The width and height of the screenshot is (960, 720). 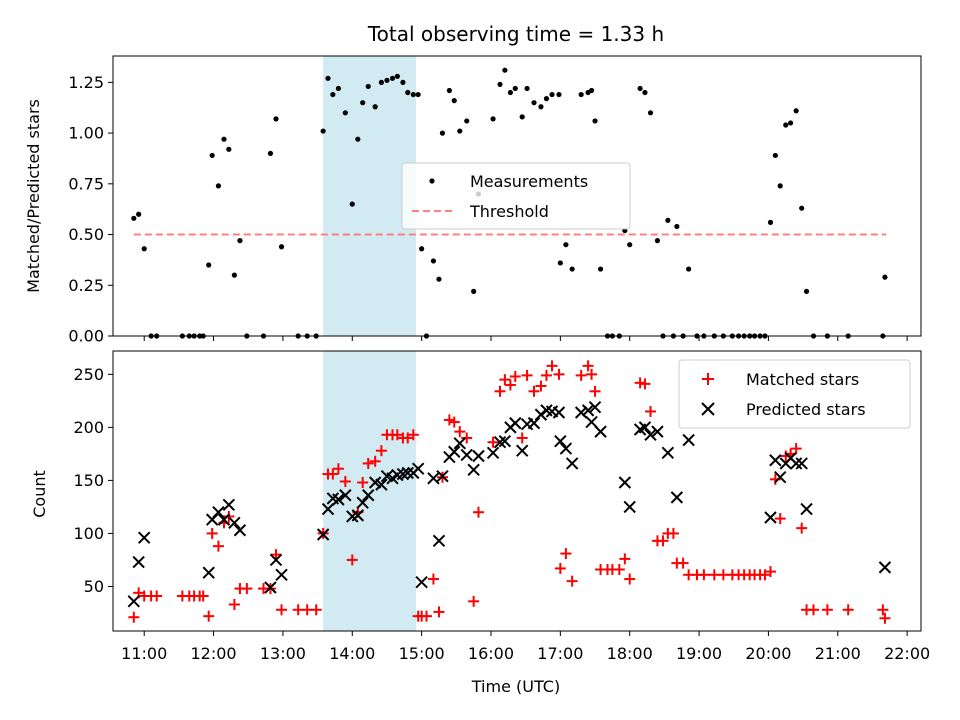 What do you see at coordinates (94, 586) in the screenshot?
I see `y-tick-label: 50` at bounding box center [94, 586].